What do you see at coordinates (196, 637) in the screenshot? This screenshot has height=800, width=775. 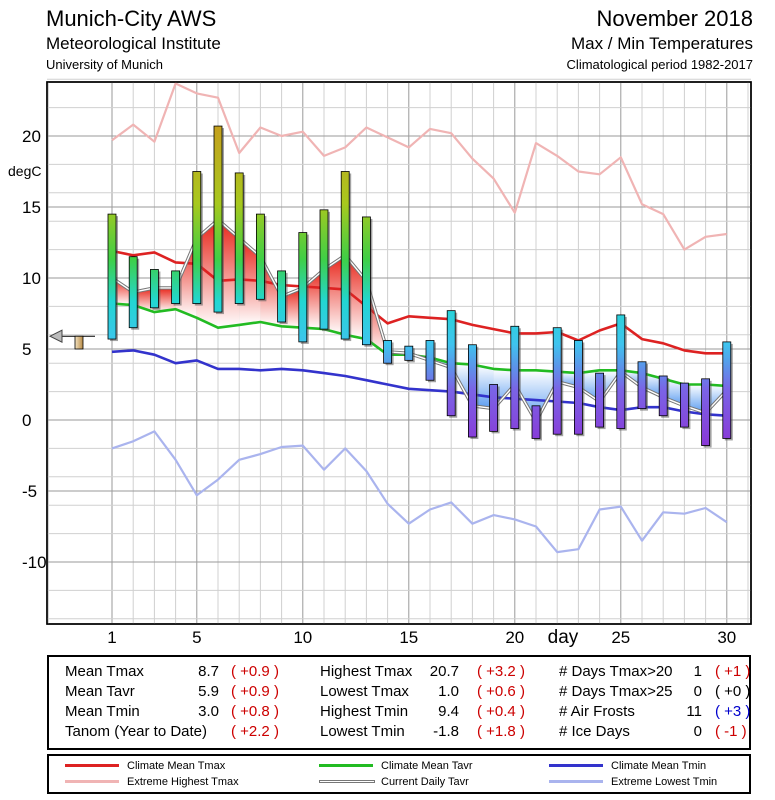 I see `x-tick-label: 5` at bounding box center [196, 637].